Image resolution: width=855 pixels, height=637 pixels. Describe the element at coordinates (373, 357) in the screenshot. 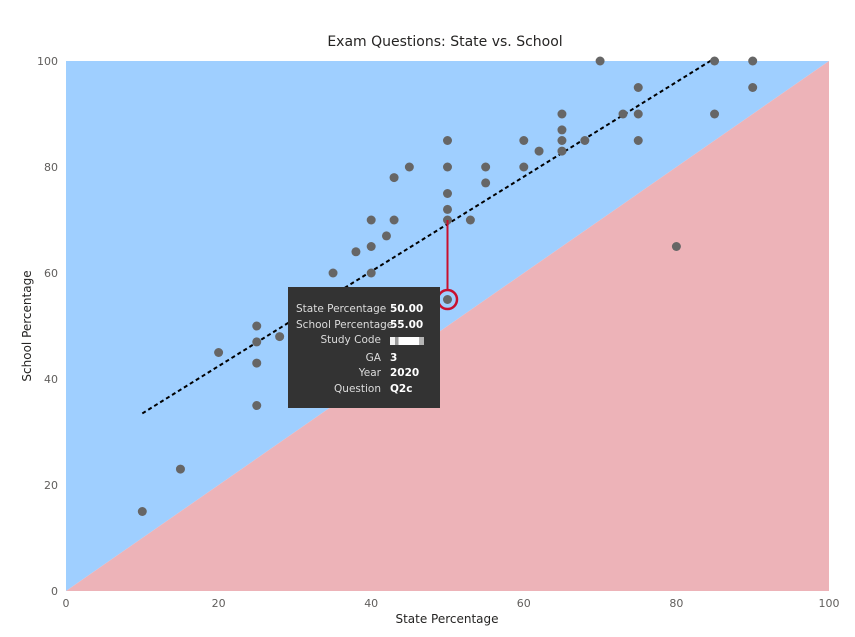

I see `tooltip-key: GA` at that location.